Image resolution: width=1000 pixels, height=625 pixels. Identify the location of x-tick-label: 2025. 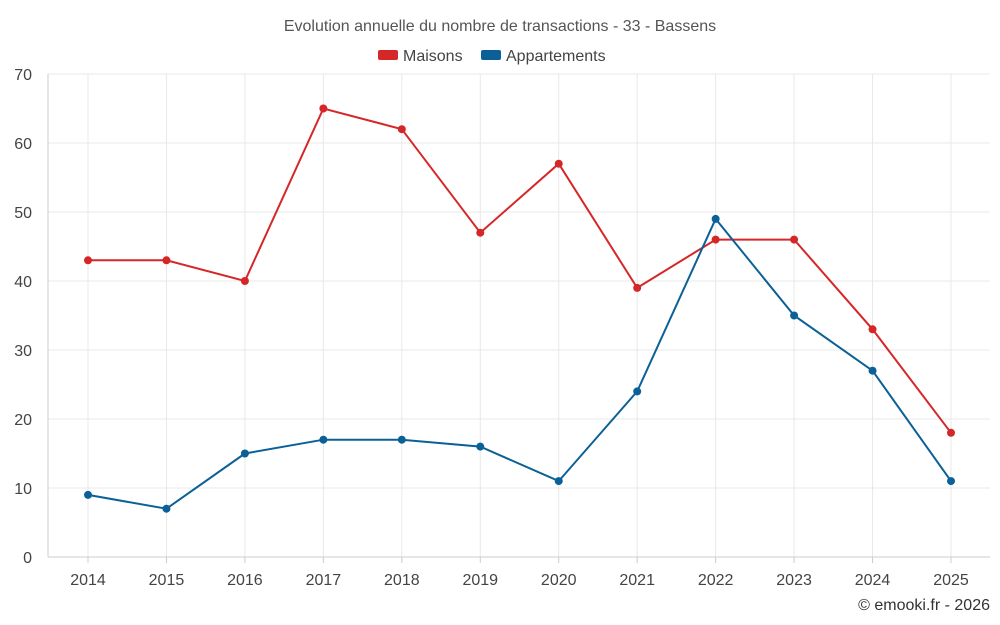
(951, 580).